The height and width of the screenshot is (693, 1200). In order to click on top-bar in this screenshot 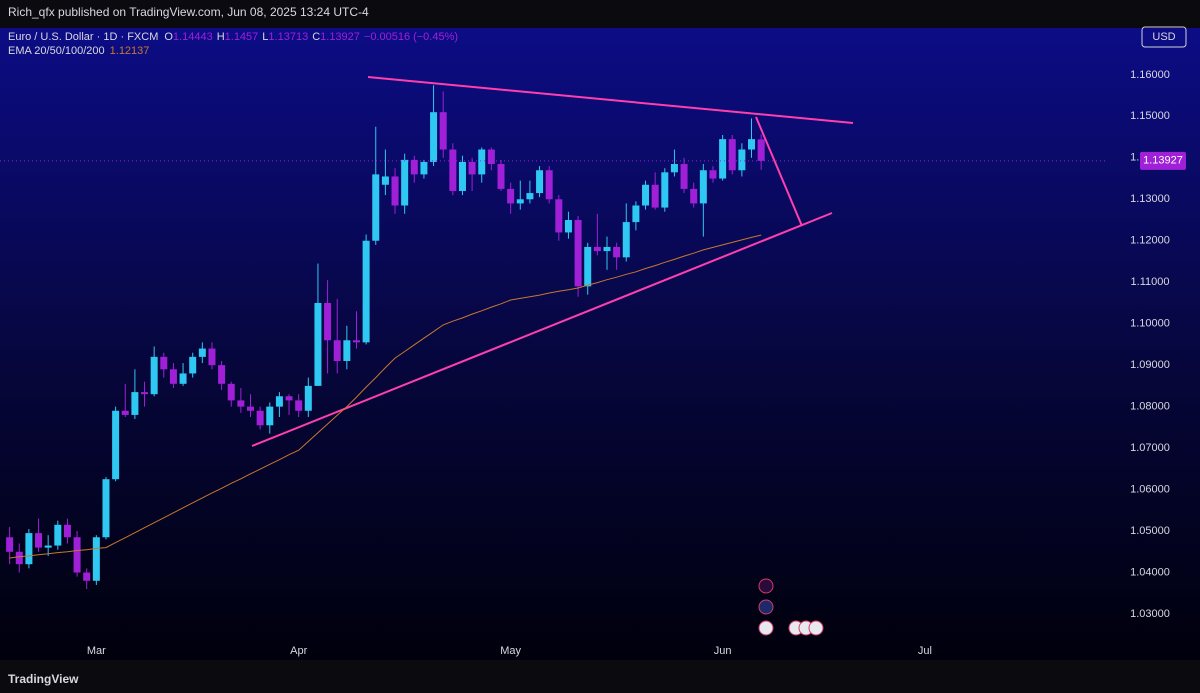, I will do `click(600, 14)`.